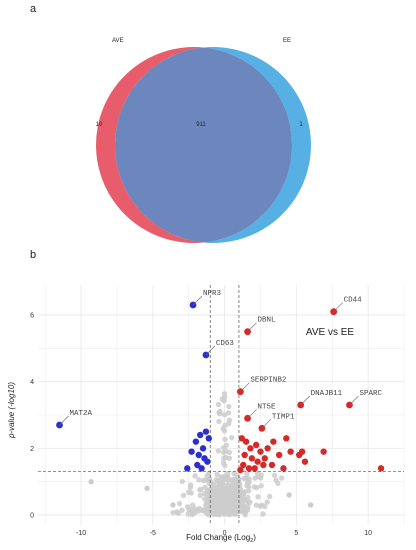 This screenshot has width=416, height=550. What do you see at coordinates (32, 516) in the screenshot?
I see `y-tick-label: 0` at bounding box center [32, 516].